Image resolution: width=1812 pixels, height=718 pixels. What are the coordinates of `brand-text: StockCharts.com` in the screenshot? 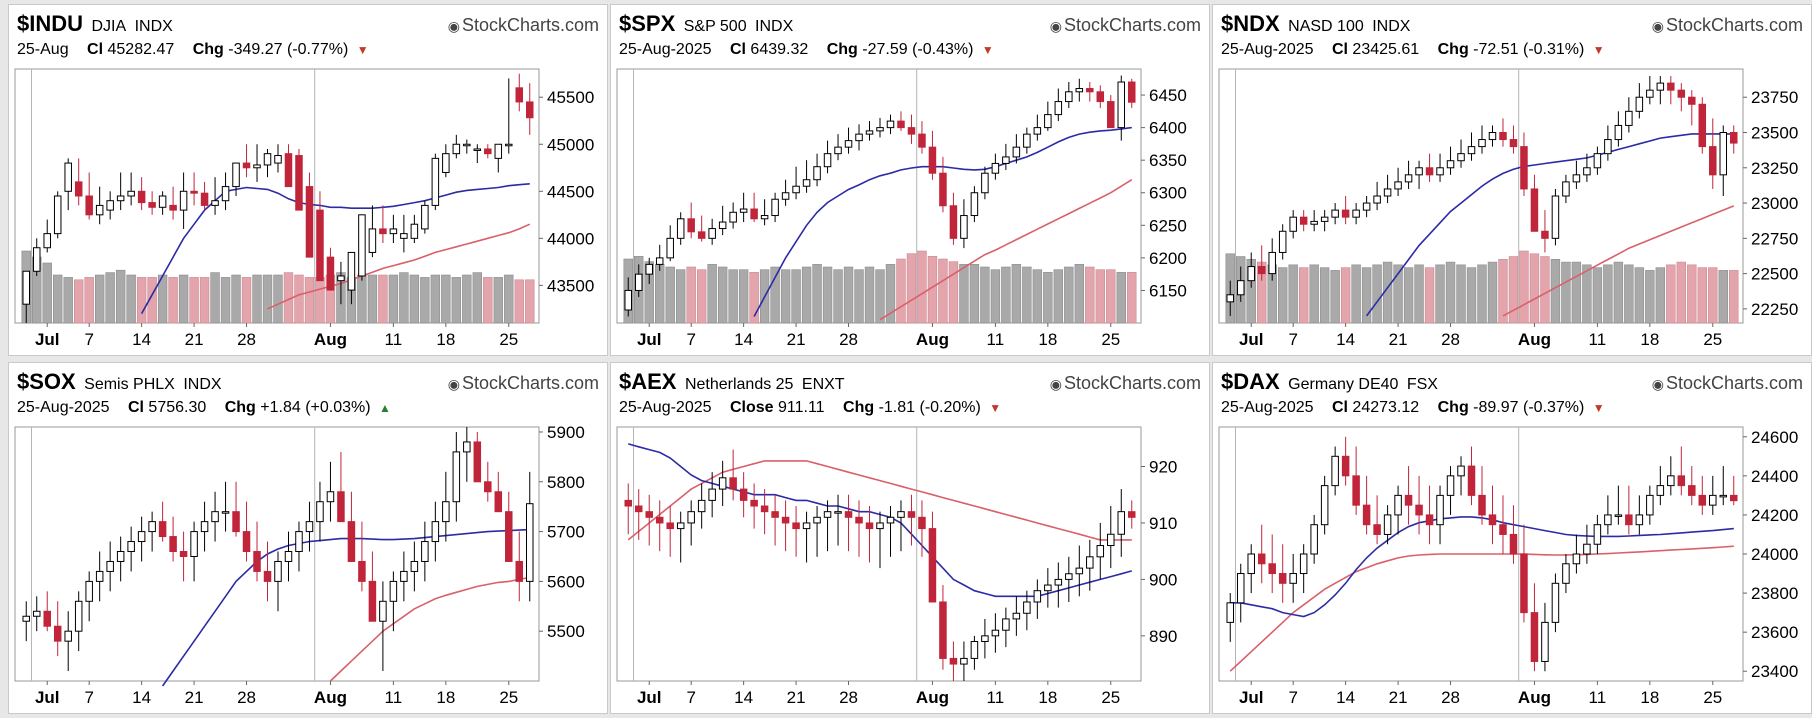 It's located at (1132, 25).